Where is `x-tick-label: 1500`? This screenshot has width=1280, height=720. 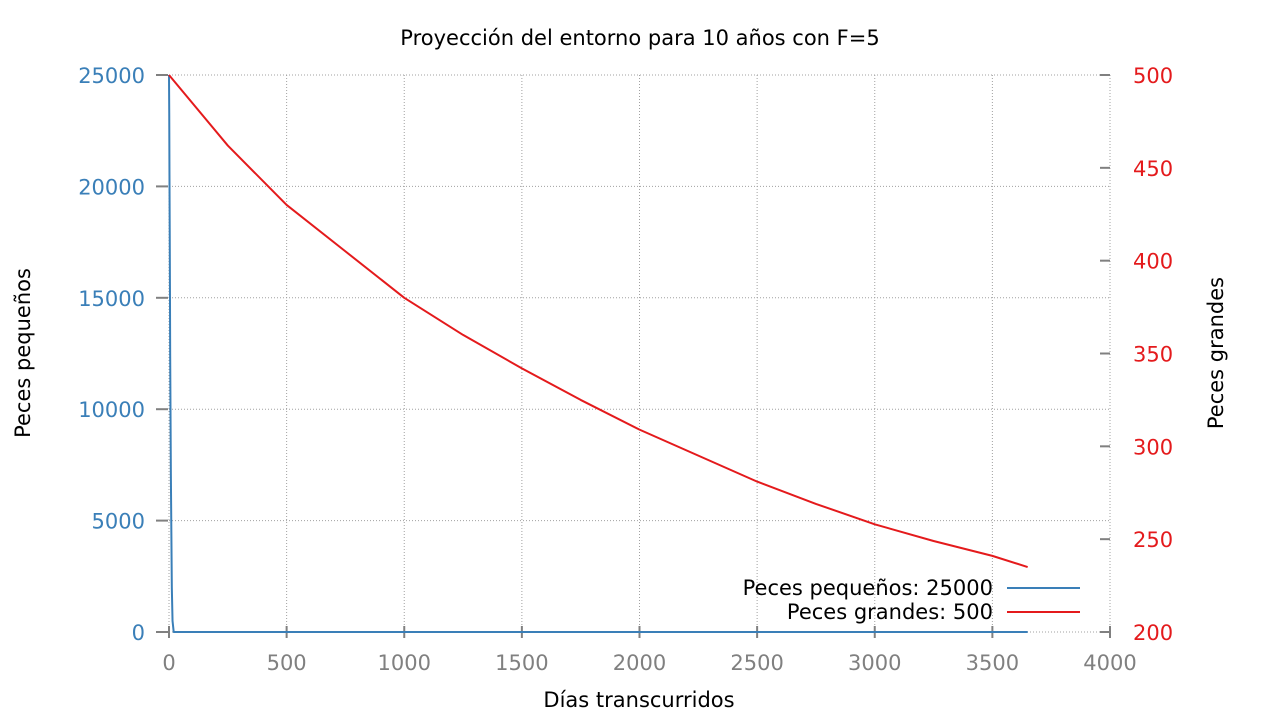
x-tick-label: 1500 is located at coordinates (521, 663).